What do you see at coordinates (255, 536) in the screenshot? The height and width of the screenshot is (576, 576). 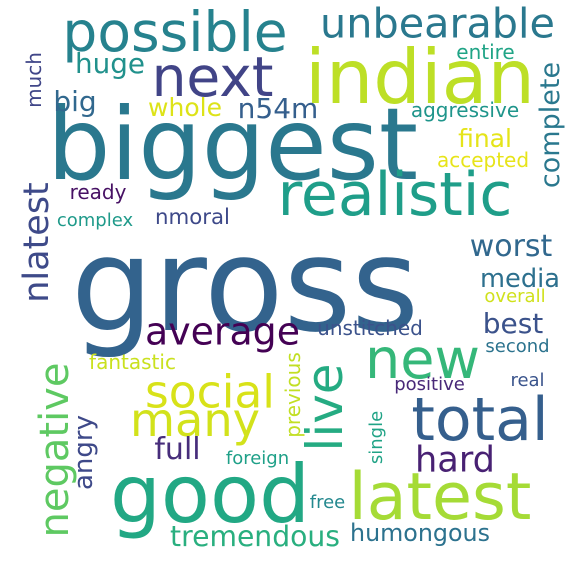 I see `word-tremendous: tremendous` at bounding box center [255, 536].